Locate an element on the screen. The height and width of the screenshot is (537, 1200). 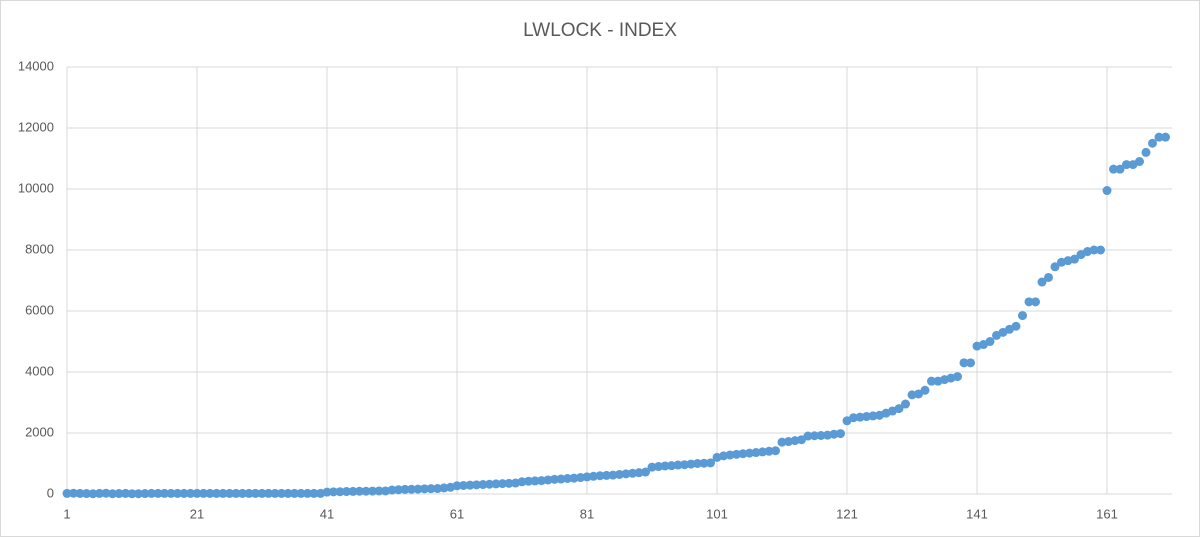
x-tick-label: 41 is located at coordinates (327, 513).